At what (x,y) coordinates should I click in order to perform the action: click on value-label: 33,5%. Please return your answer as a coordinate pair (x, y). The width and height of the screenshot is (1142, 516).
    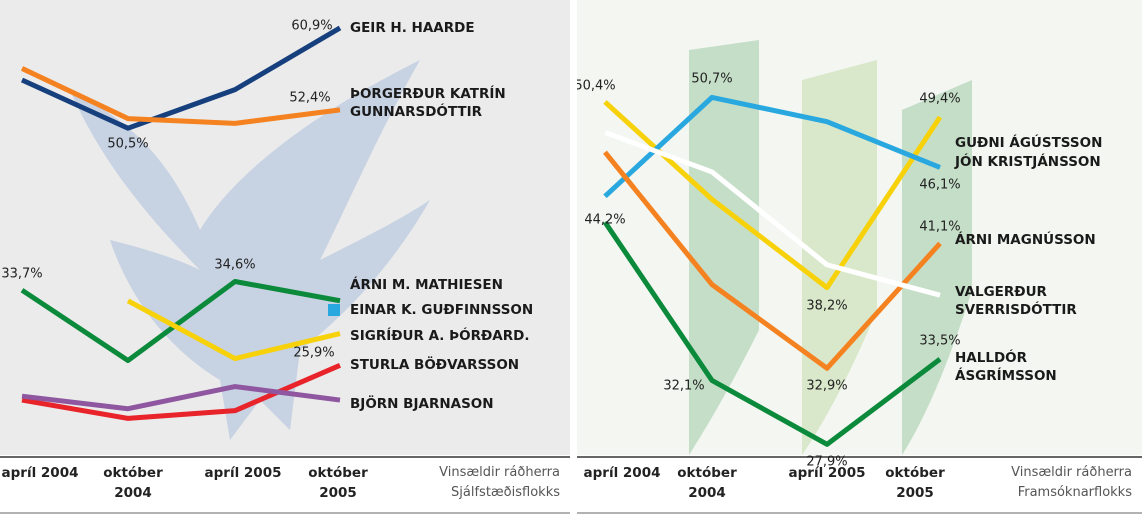
    Looking at the image, I should click on (940, 341).